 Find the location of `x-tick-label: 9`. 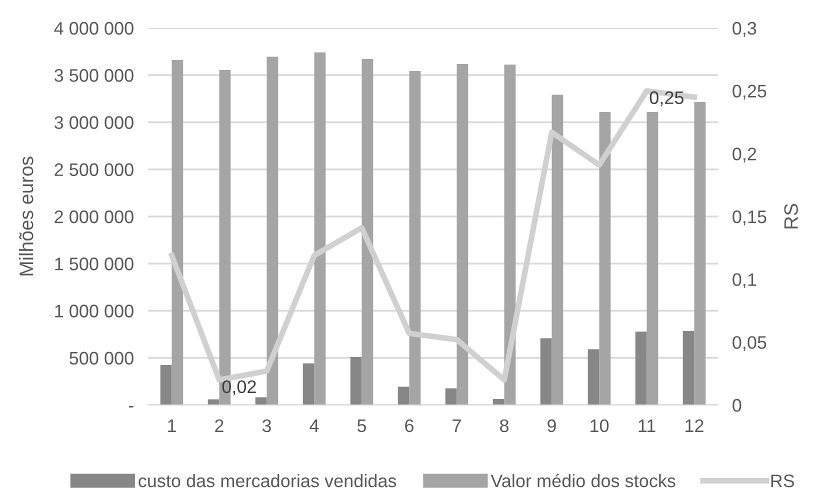

x-tick-label: 9 is located at coordinates (552, 425).